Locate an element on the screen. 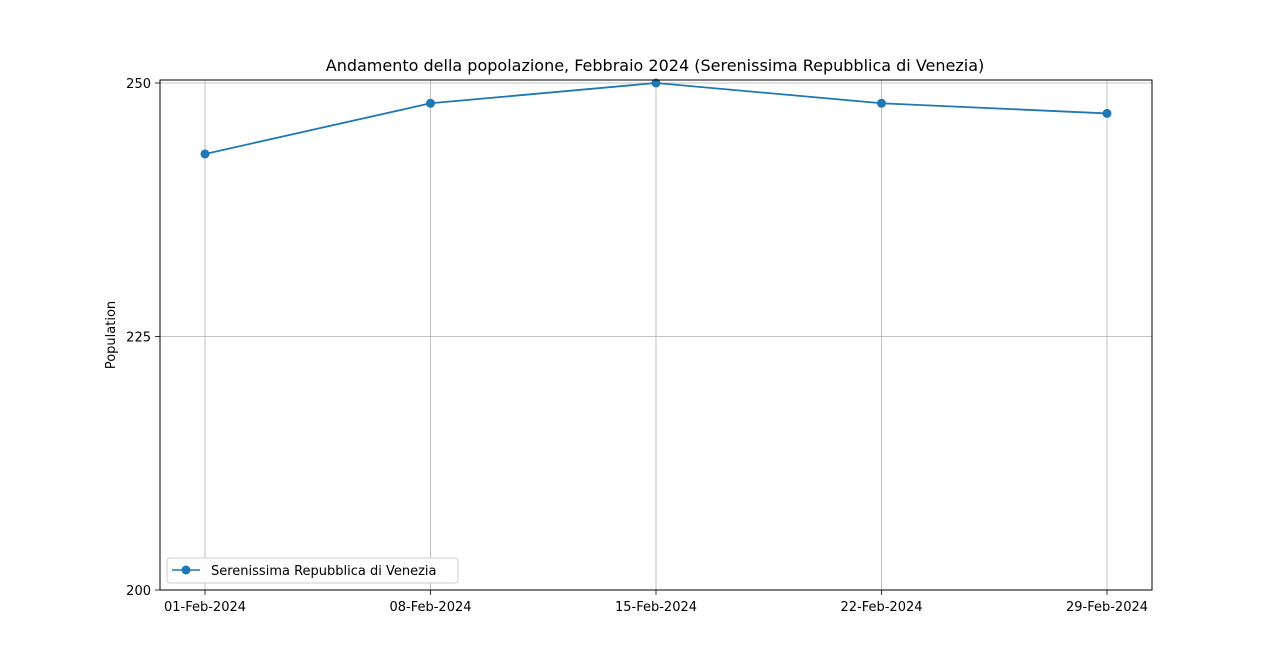  legend: Serenissima Repubblica di Venezia is located at coordinates (312, 570).